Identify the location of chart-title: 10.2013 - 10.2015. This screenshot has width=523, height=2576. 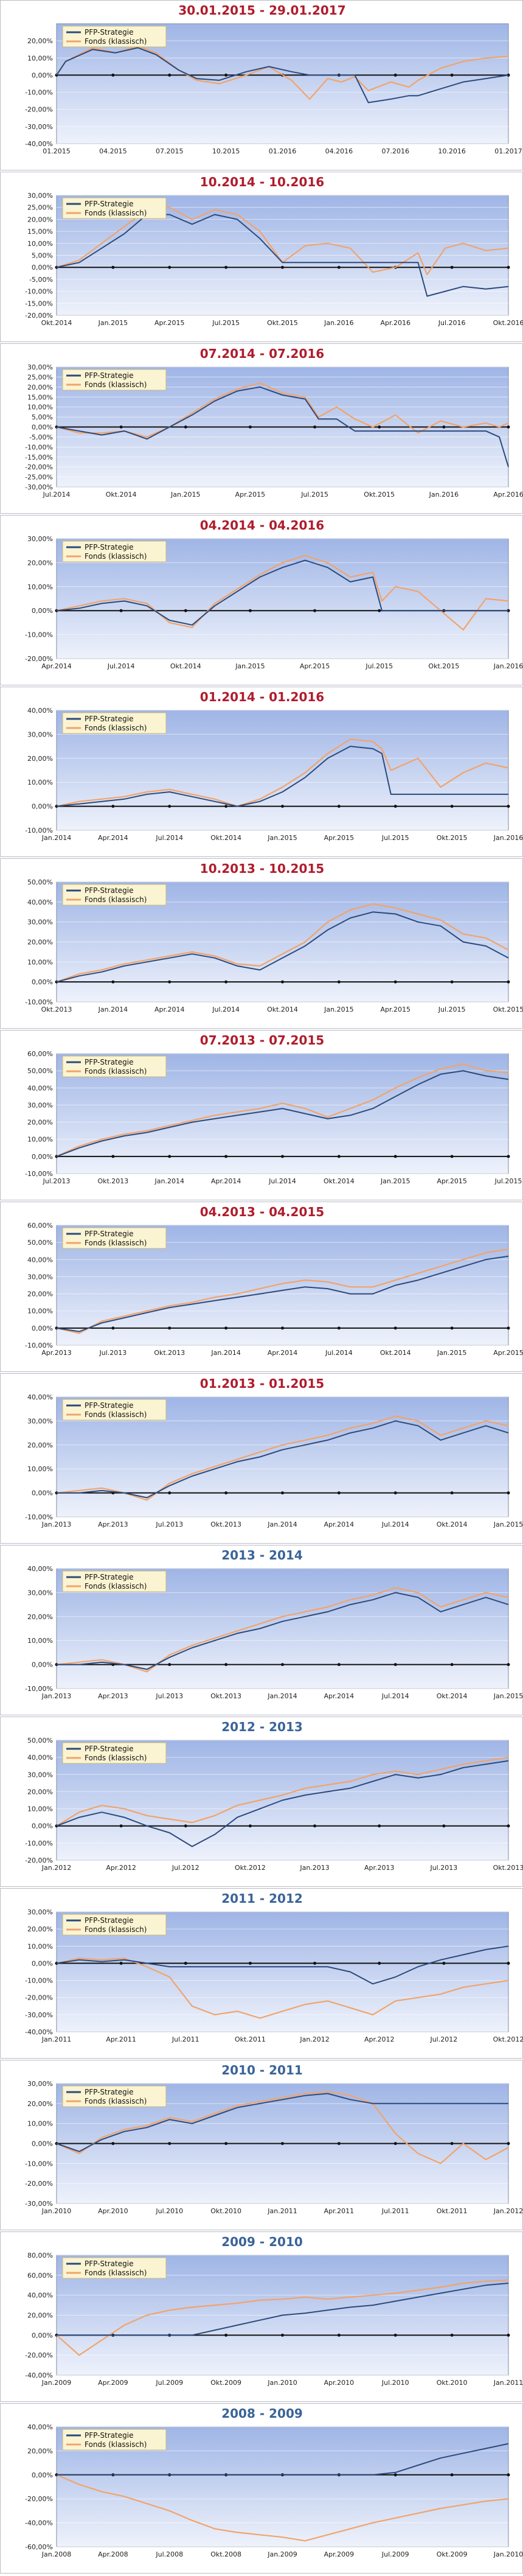
(262, 868).